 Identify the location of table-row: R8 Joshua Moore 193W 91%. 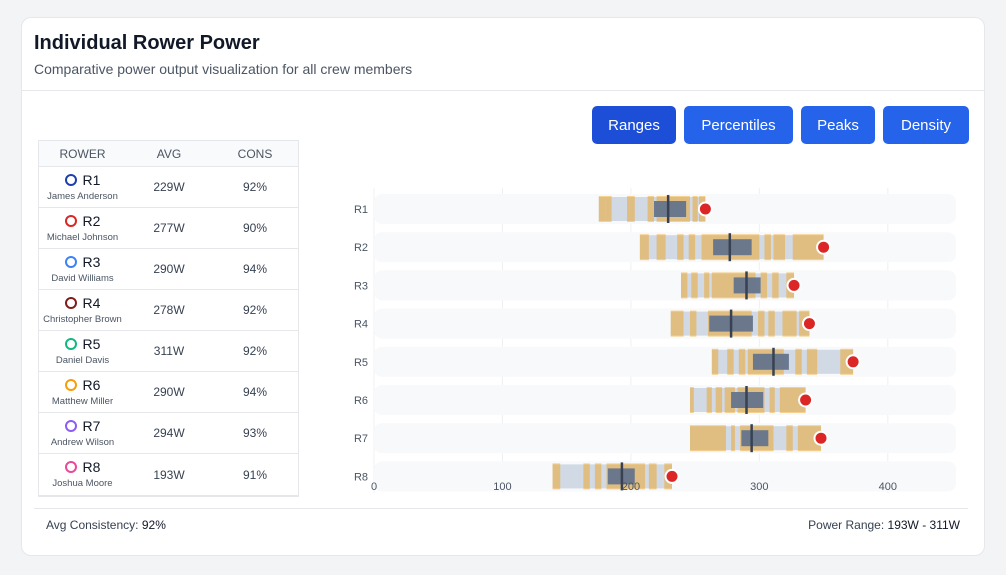
(168, 474).